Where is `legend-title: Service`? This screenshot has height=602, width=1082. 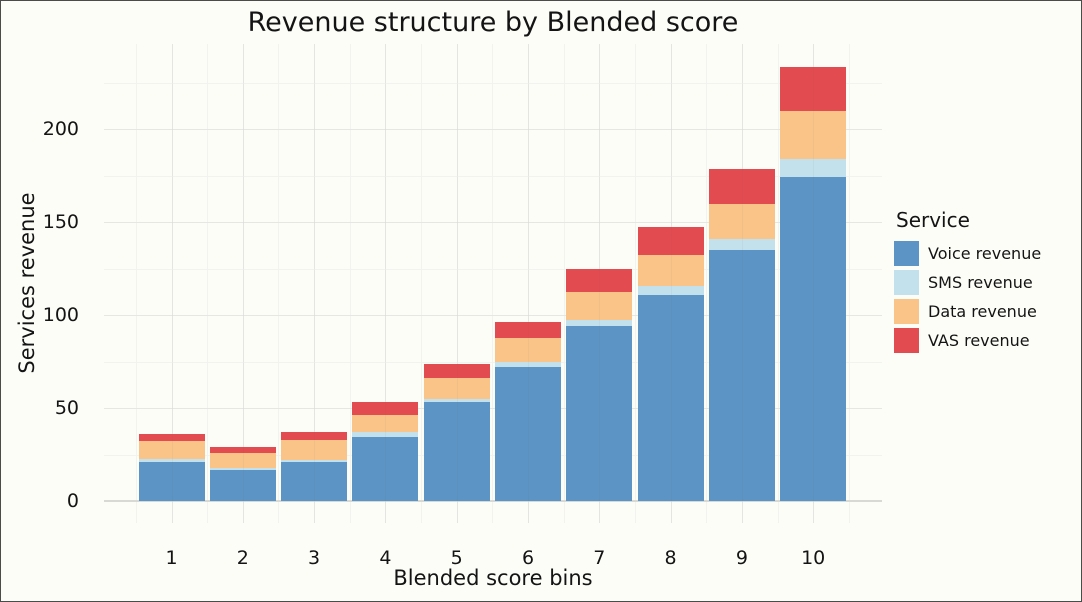
legend-title: Service is located at coordinates (933, 220).